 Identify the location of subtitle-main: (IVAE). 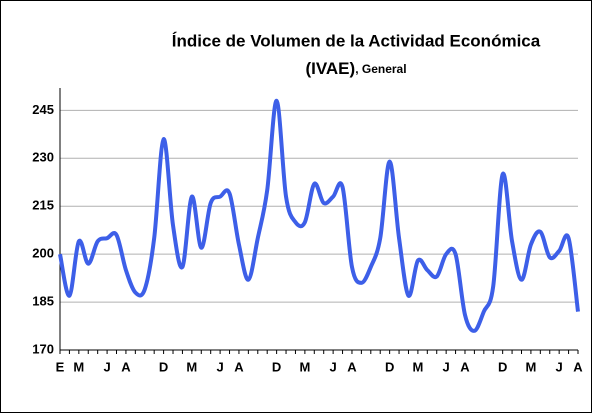
(330, 68).